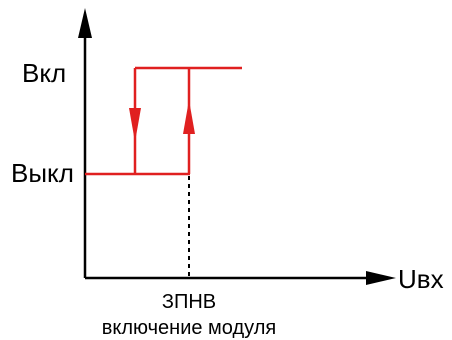 The height and width of the screenshot is (340, 452). I want to click on threshold-label-line1: ЗПНВ, so click(189, 302).